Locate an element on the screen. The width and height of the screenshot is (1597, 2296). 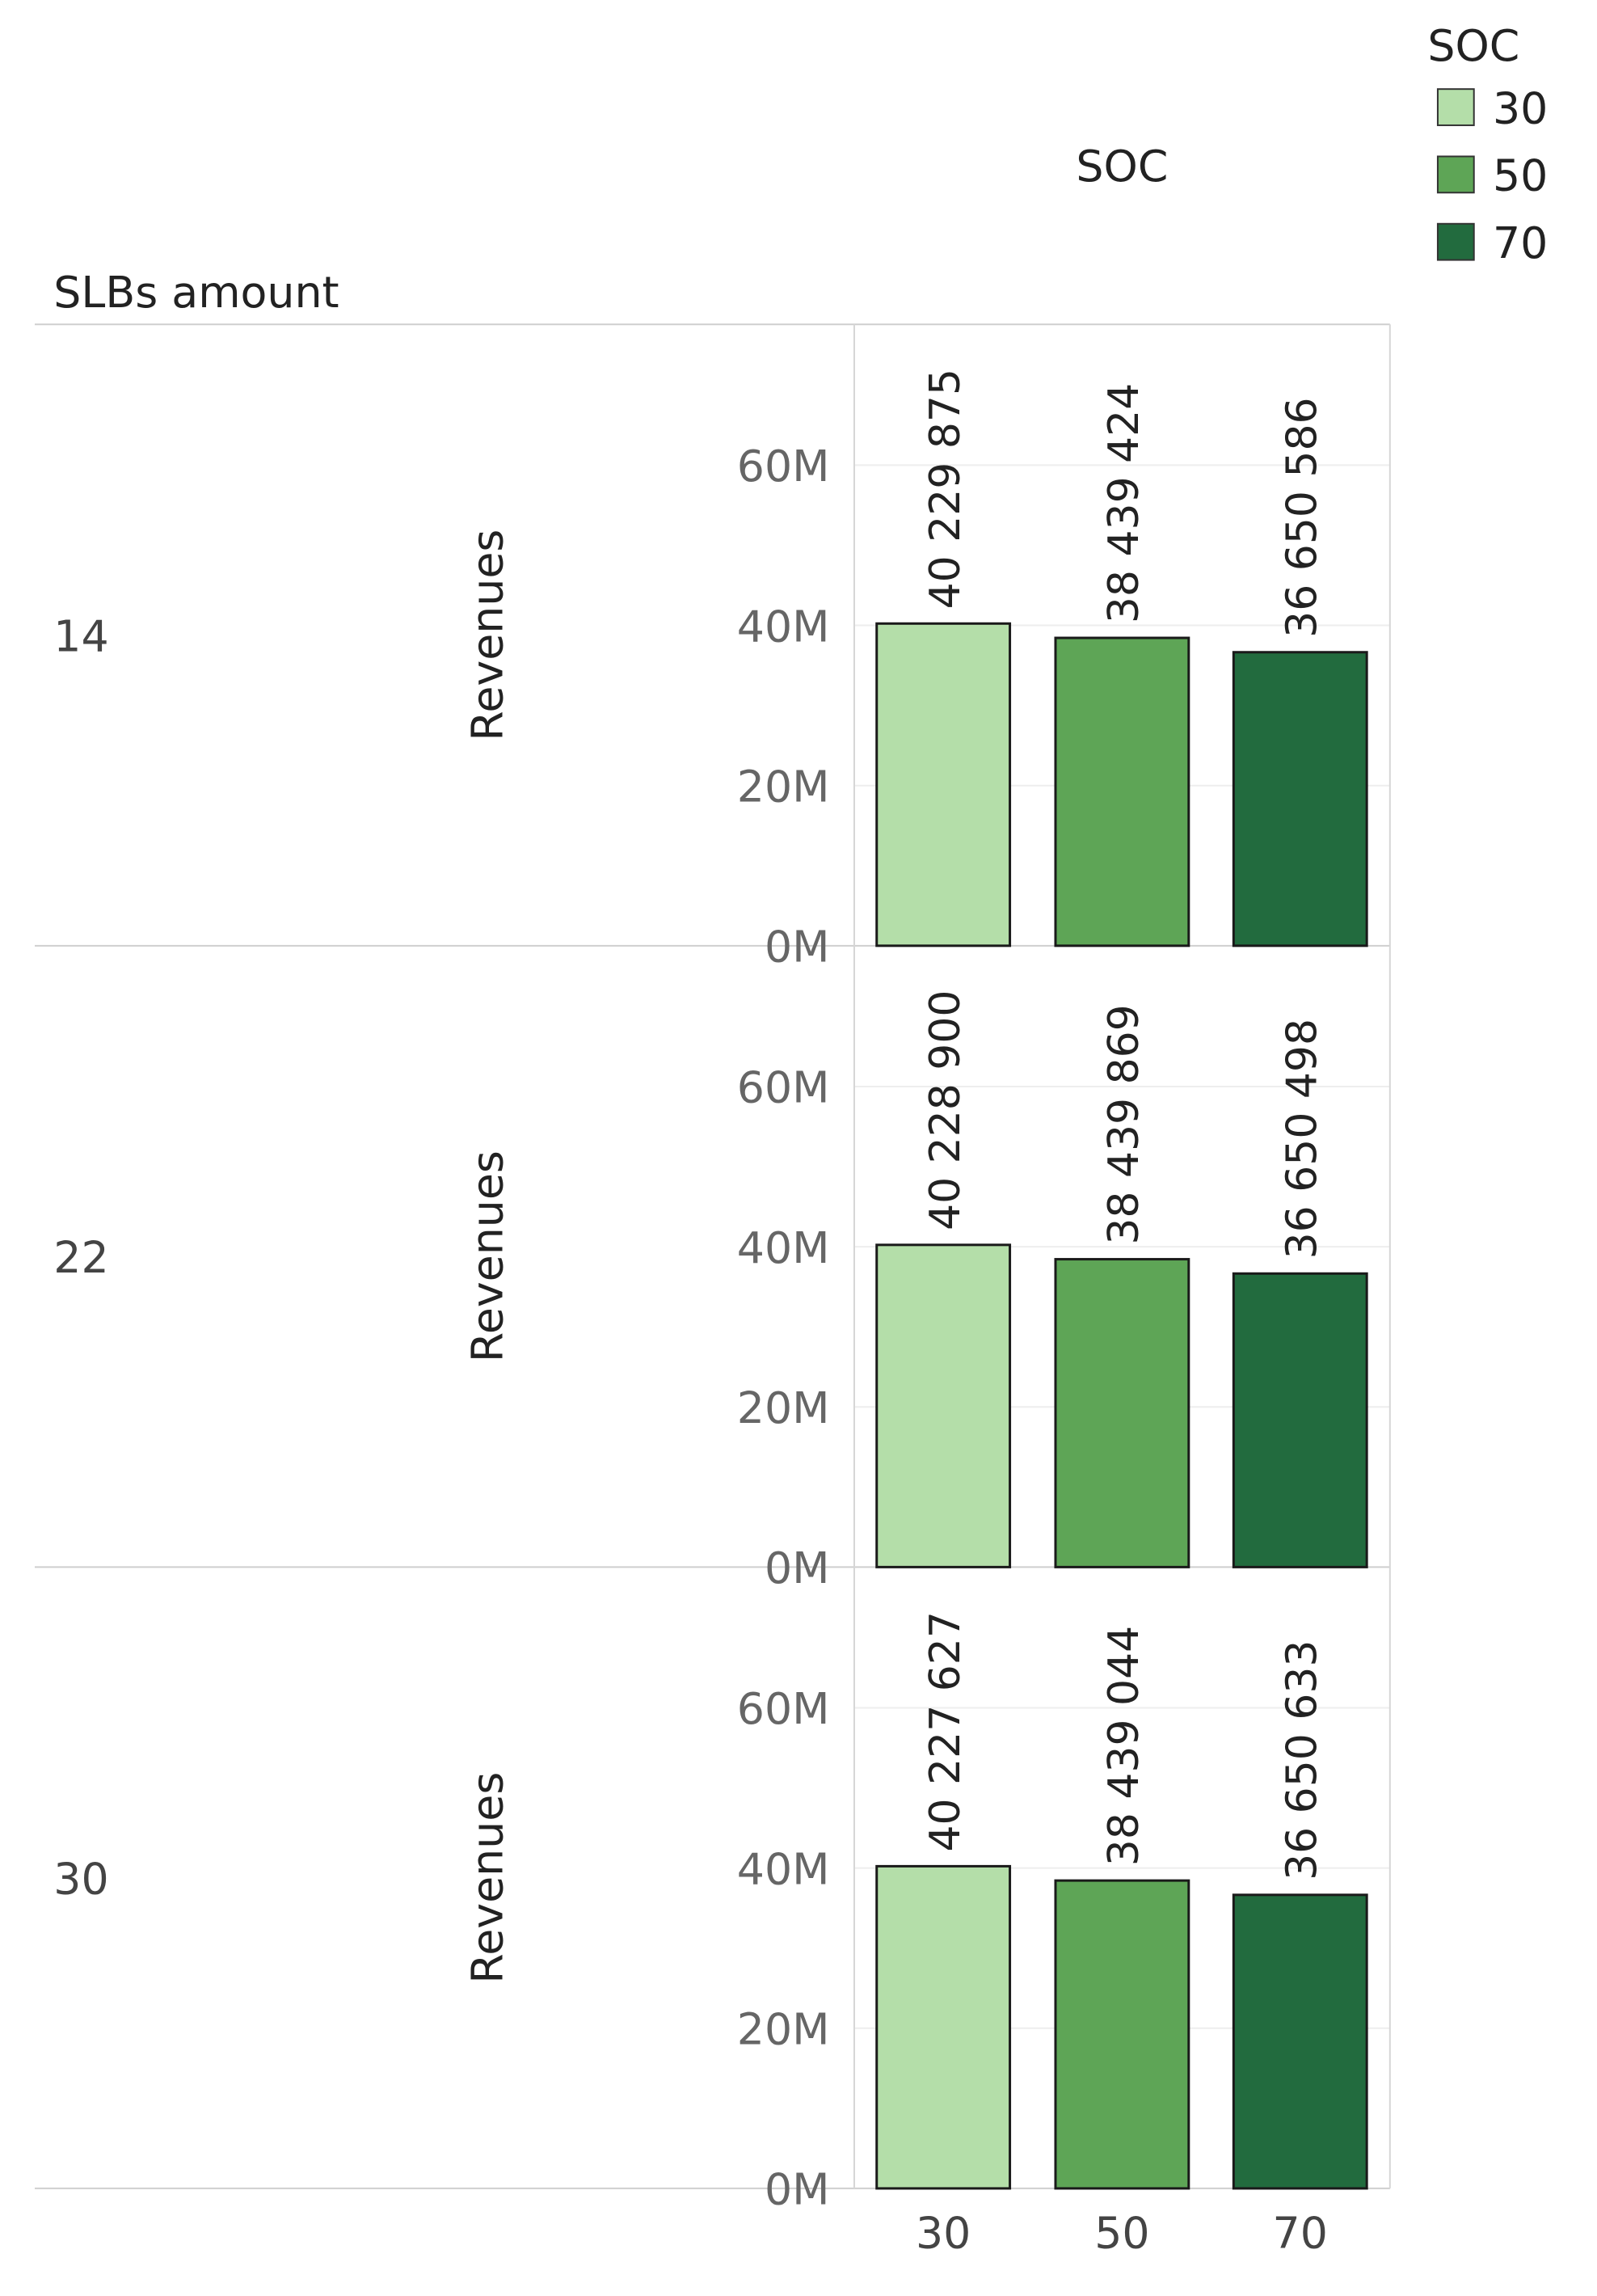
y-tick-label-2-2: 20M is located at coordinates (783, 1408).